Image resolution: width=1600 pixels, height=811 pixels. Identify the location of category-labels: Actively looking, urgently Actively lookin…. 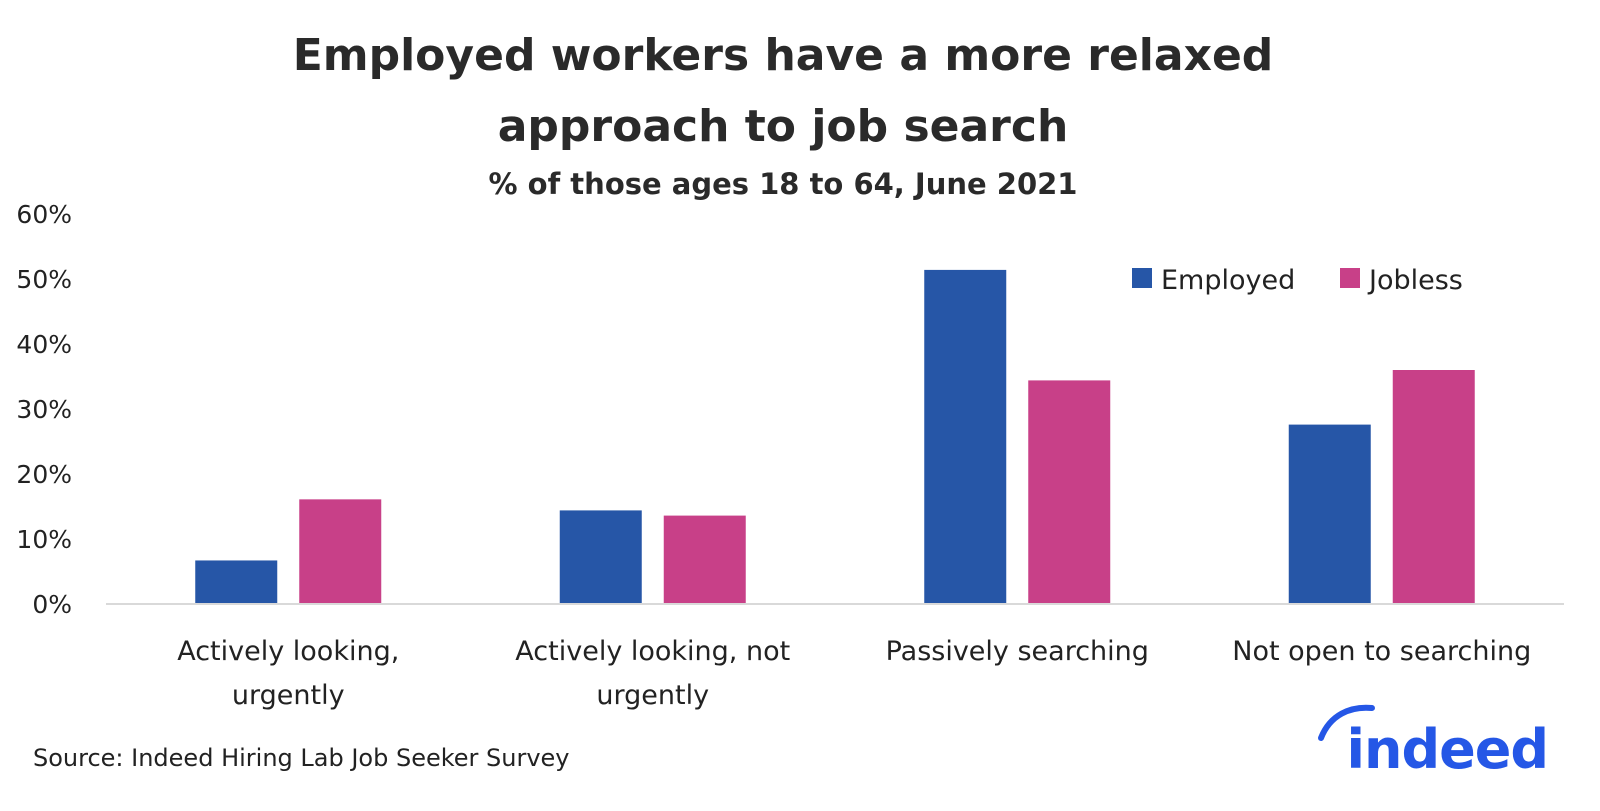
(854, 673).